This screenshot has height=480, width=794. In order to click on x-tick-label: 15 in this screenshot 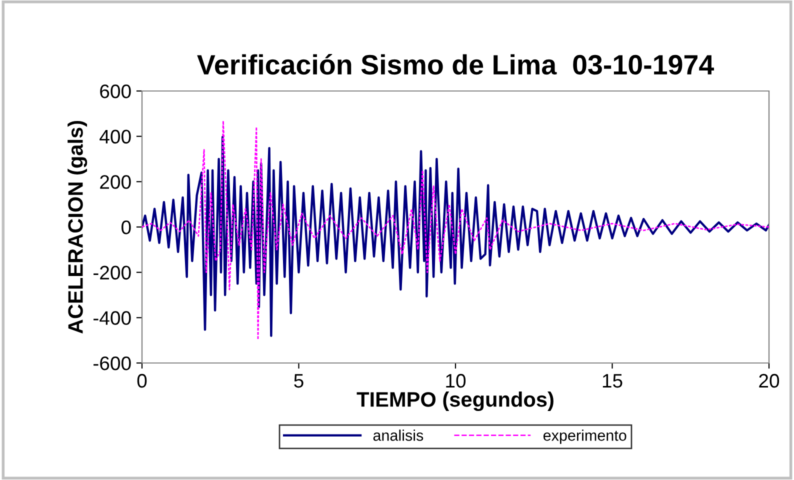, I will do `click(612, 381)`.